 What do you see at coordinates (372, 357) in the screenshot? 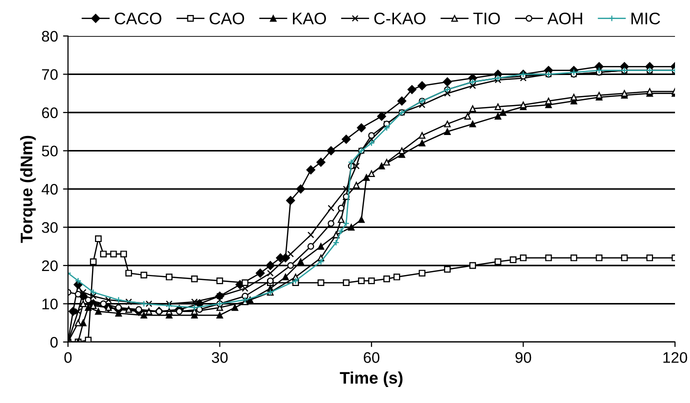
I see `x-tick-label: 60` at bounding box center [372, 357].